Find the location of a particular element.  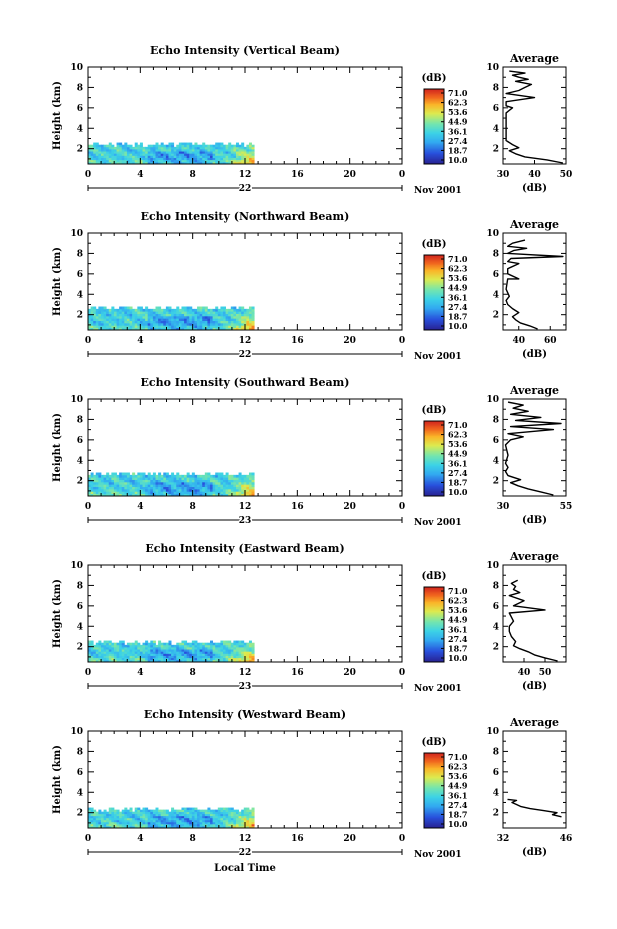

x-tick-label: 12 is located at coordinates (245, 507).